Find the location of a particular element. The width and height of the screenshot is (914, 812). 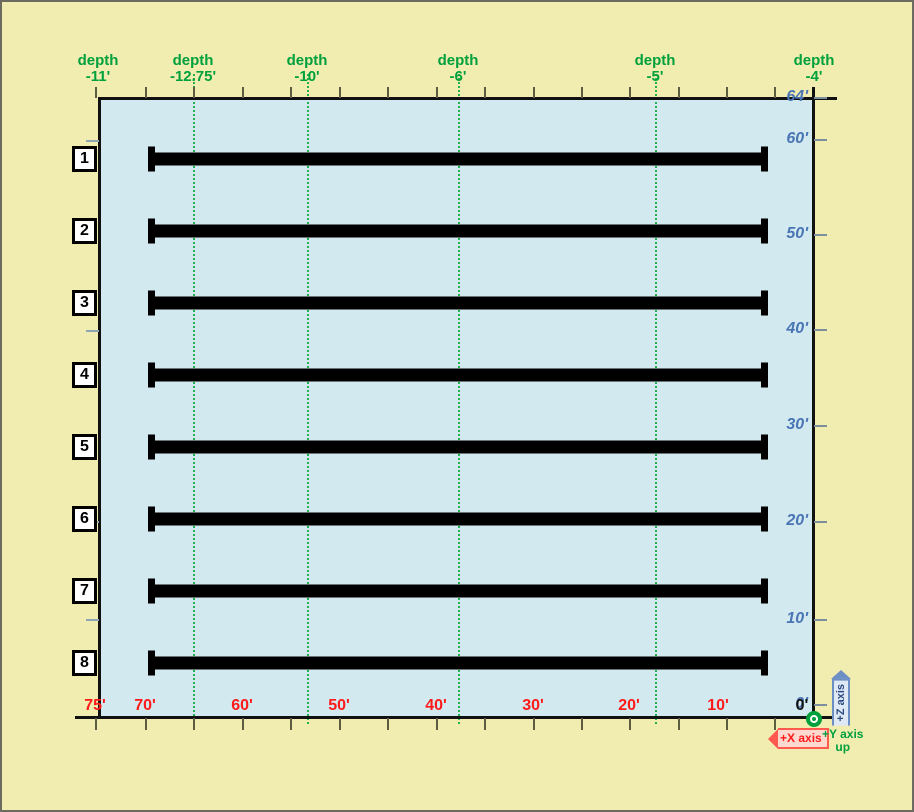

y-axis-tick-label: 30' is located at coordinates (797, 424).